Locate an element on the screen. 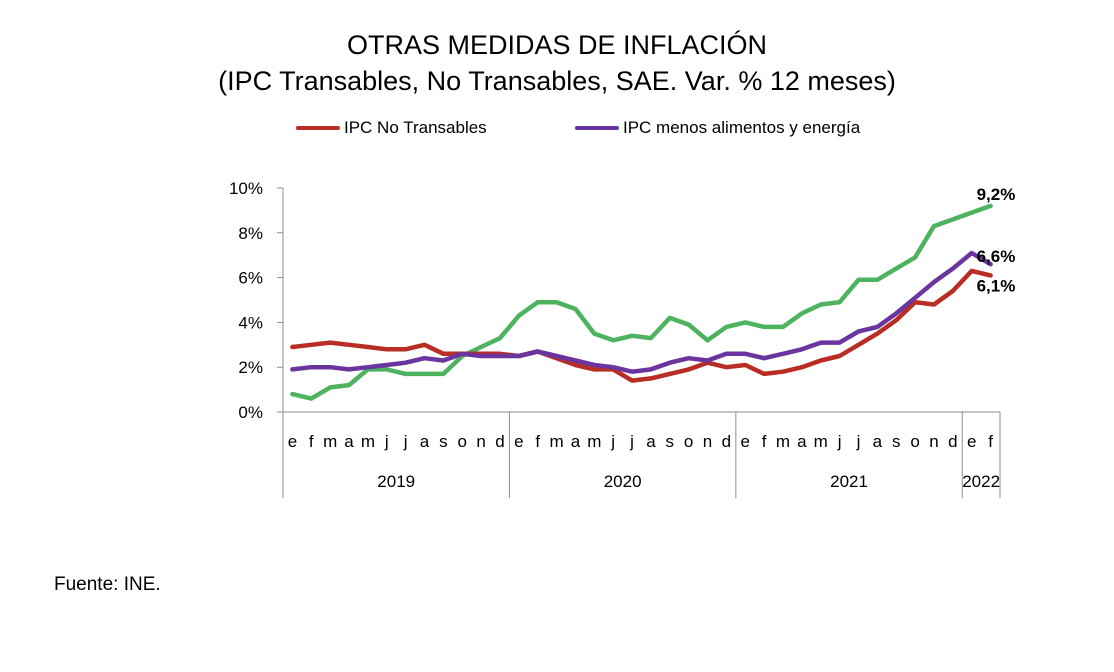 Image resolution: width=1114 pixels, height=672 pixels. y-tick-label: 6% is located at coordinates (250, 278).